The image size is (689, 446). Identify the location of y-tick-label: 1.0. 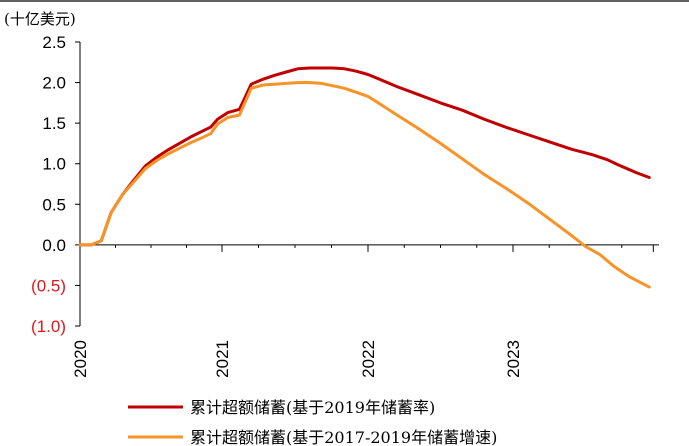
(54, 164).